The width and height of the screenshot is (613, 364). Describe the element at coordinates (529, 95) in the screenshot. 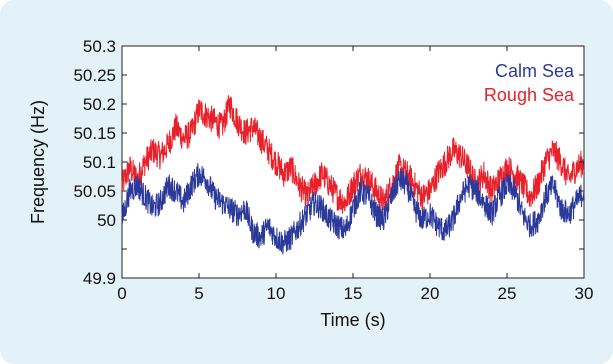

I see `legend-rough-sea: Rough Sea` at that location.